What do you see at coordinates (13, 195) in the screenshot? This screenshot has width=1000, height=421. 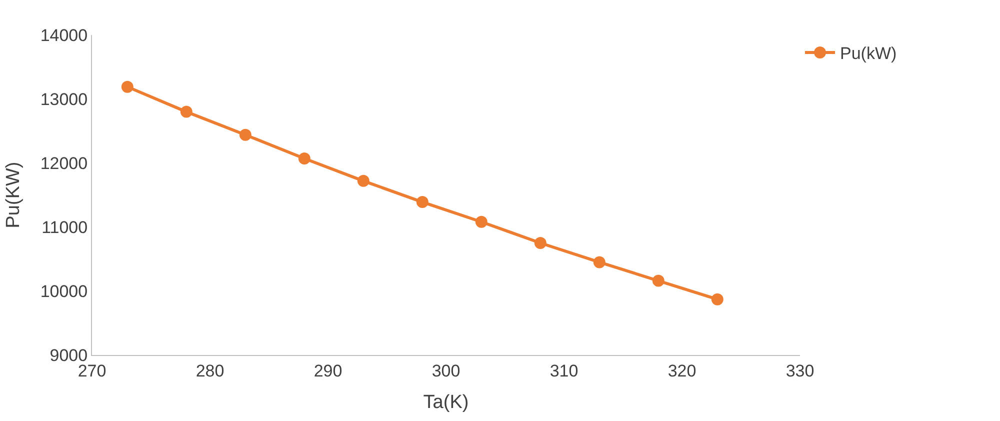 I see `y-axis-title: Pu(KW)` at bounding box center [13, 195].